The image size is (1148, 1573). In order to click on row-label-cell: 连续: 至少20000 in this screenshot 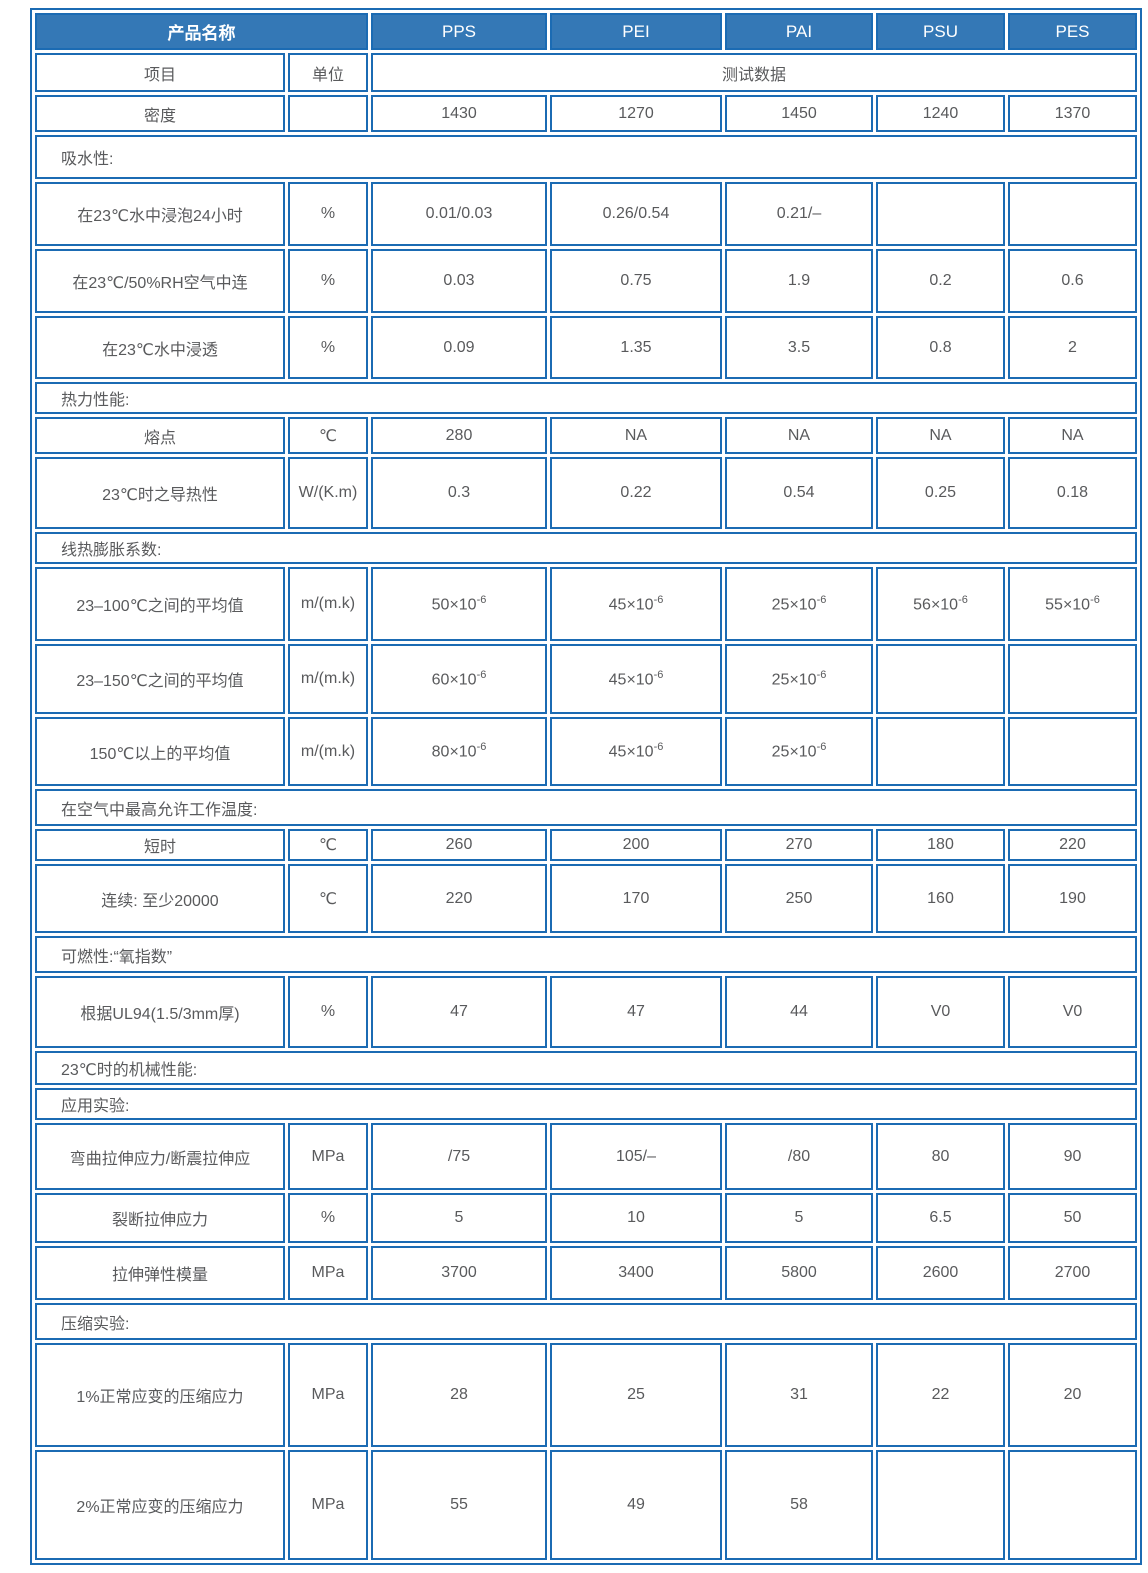, I will do `click(160, 898)`.